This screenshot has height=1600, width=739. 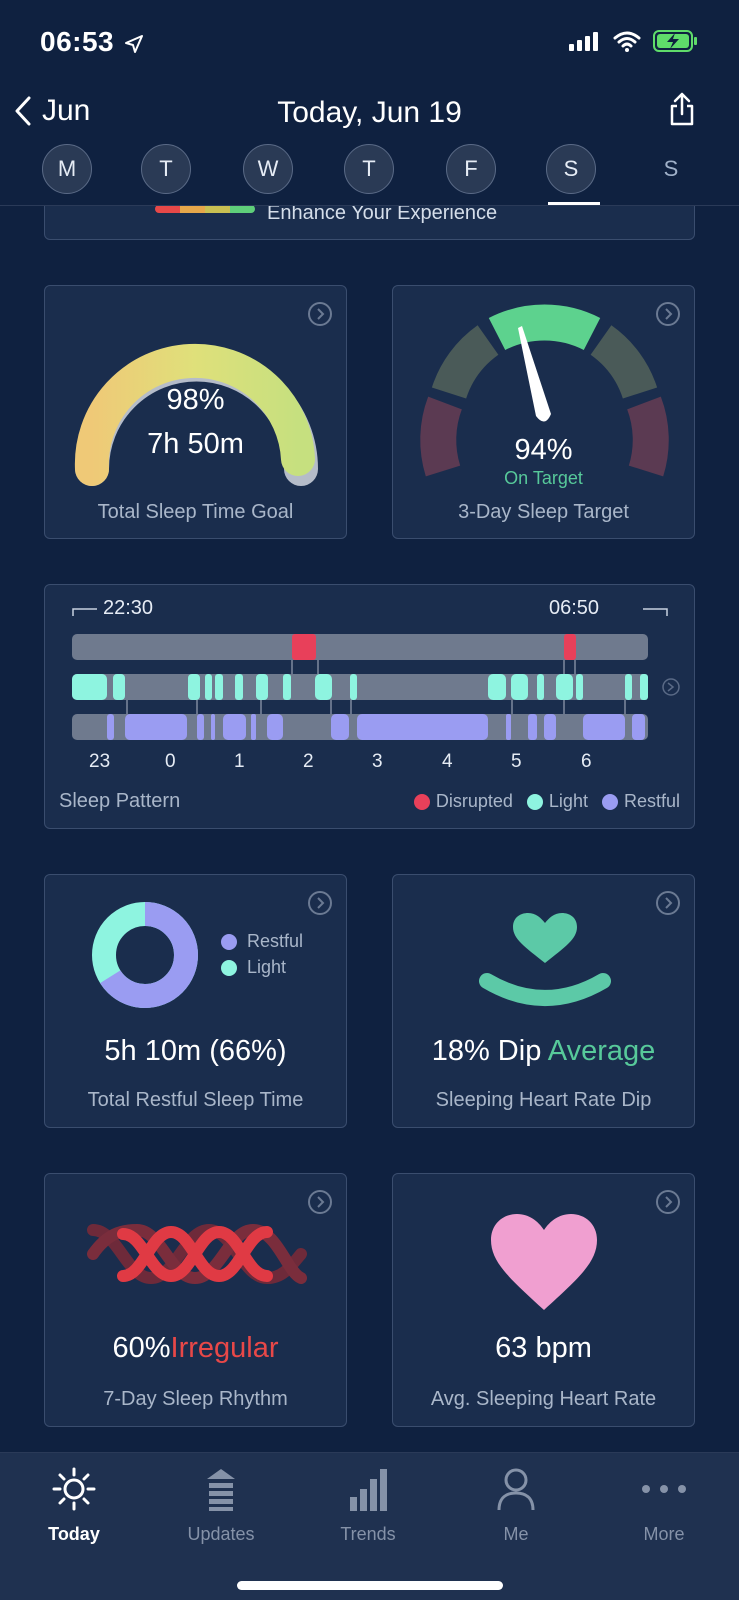 I want to click on day-saturday: S, so click(x=571, y=169).